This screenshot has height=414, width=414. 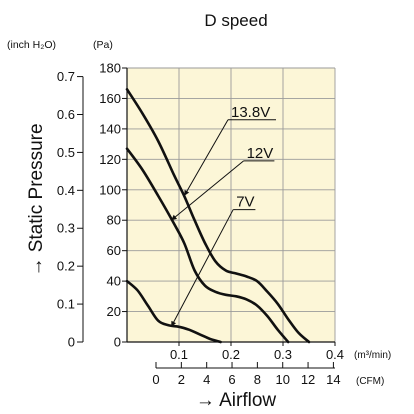 I want to click on y-axis-title: → Static Pressure, so click(x=36, y=199).